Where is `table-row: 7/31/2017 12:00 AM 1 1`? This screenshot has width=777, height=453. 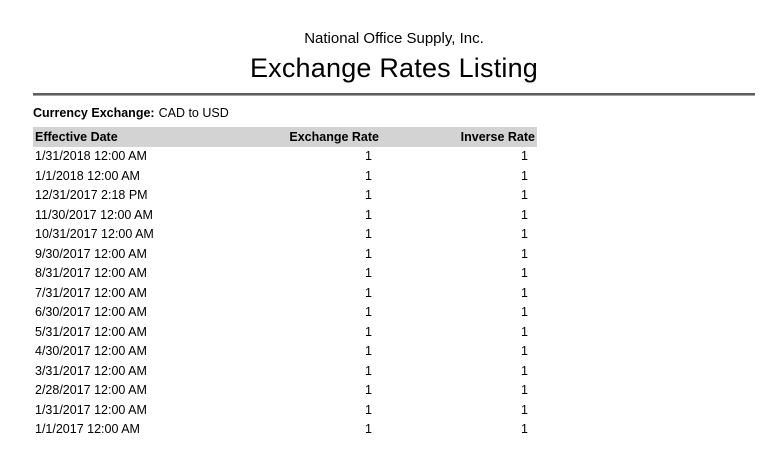 table-row: 7/31/2017 12:00 AM 1 1 is located at coordinates (285, 294).